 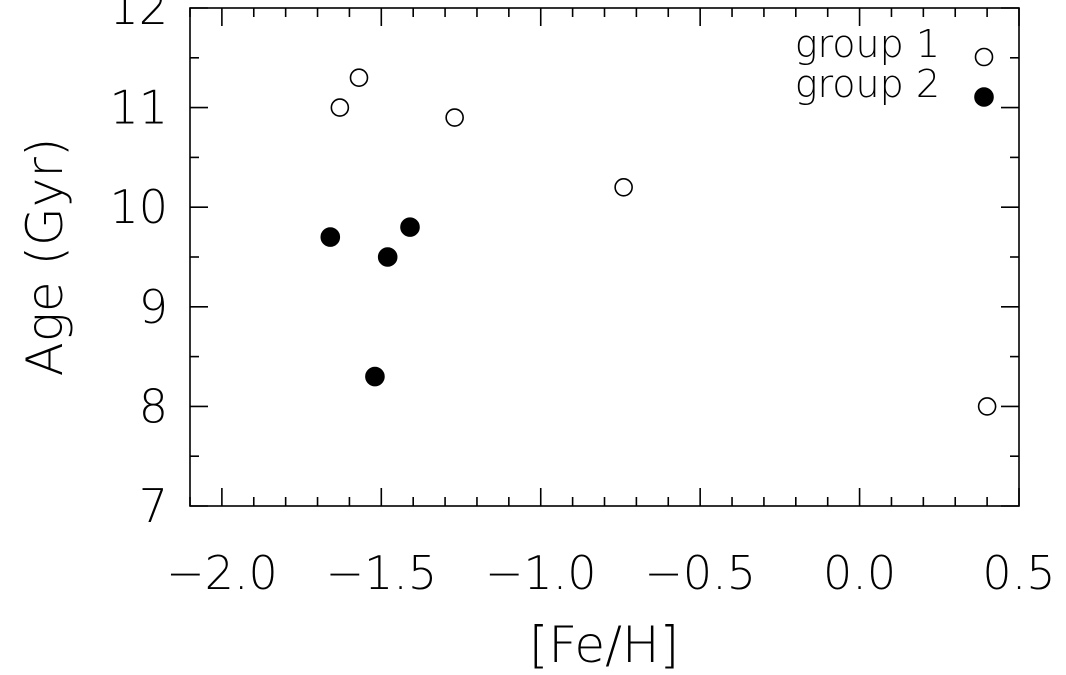 What do you see at coordinates (138, 266) in the screenshot?
I see `y-axis-tick-labels: 7 8 9 10 11 12` at bounding box center [138, 266].